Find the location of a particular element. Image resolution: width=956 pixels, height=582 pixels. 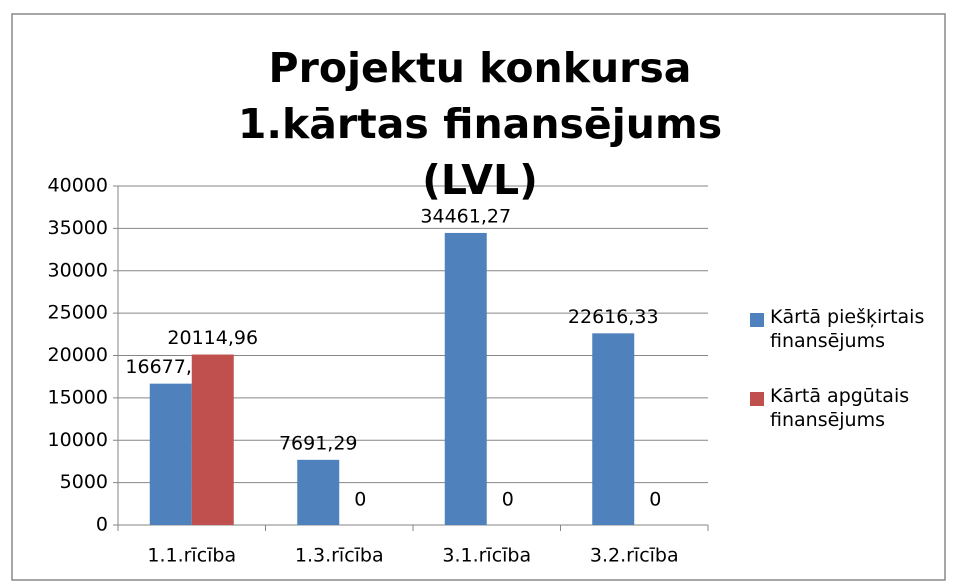

x-tick-label: 1.3.rīcība is located at coordinates (339, 556).